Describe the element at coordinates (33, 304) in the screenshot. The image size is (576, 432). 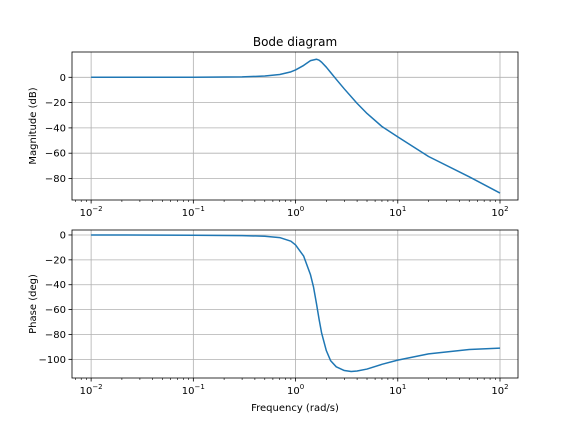
I see `y-axis-label: Phase (deg)` at that location.